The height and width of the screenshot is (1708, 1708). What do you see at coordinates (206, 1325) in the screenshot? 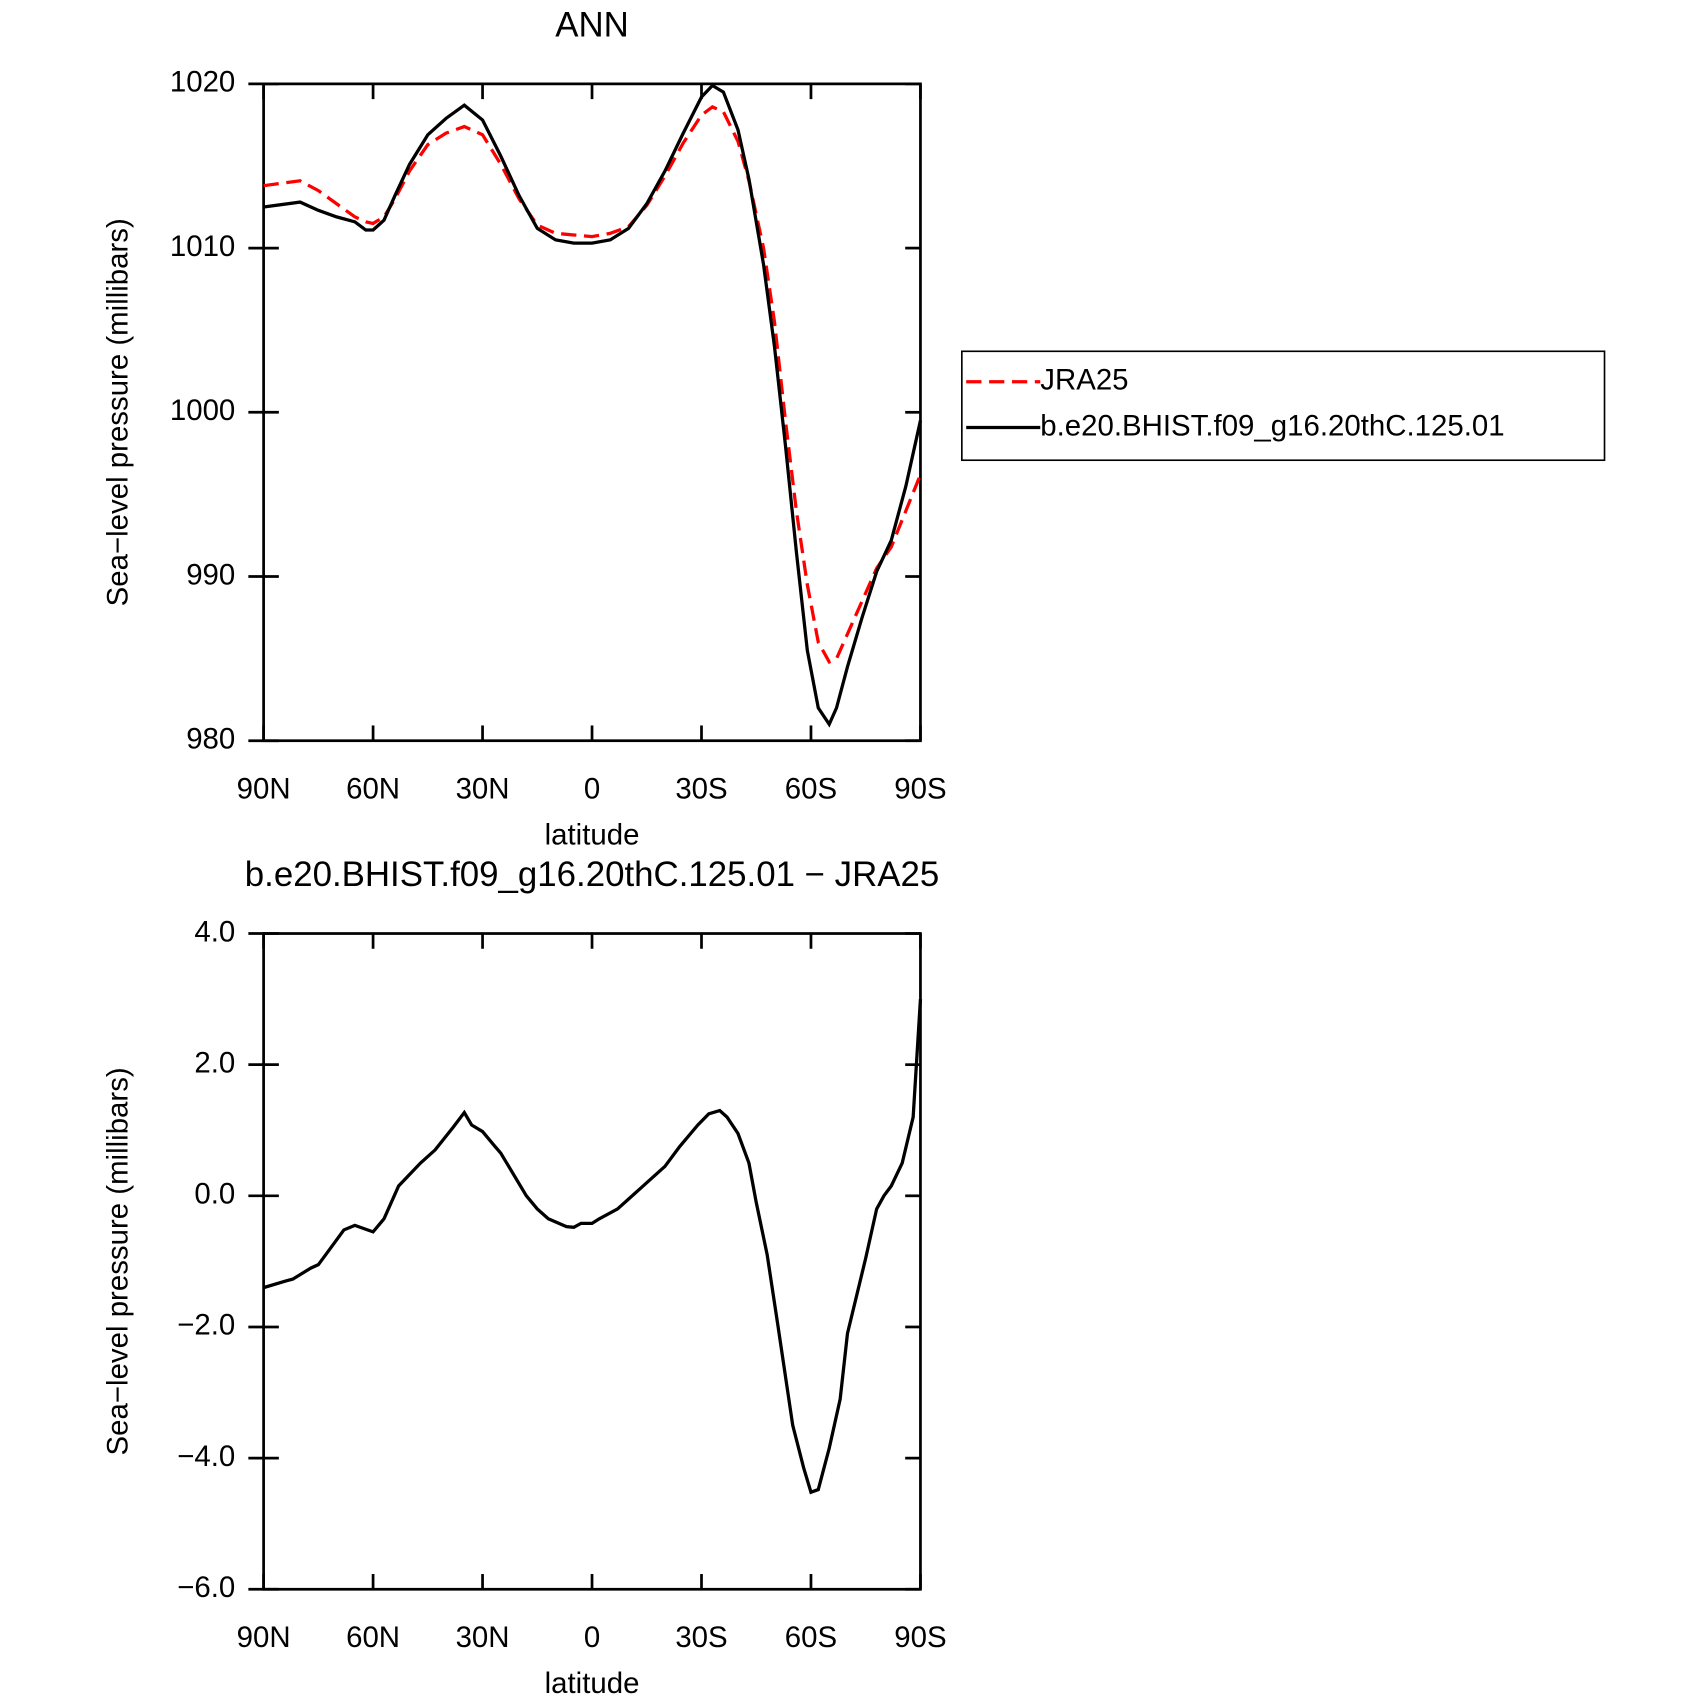
I see `y-tick-label: −2.0` at bounding box center [206, 1325].